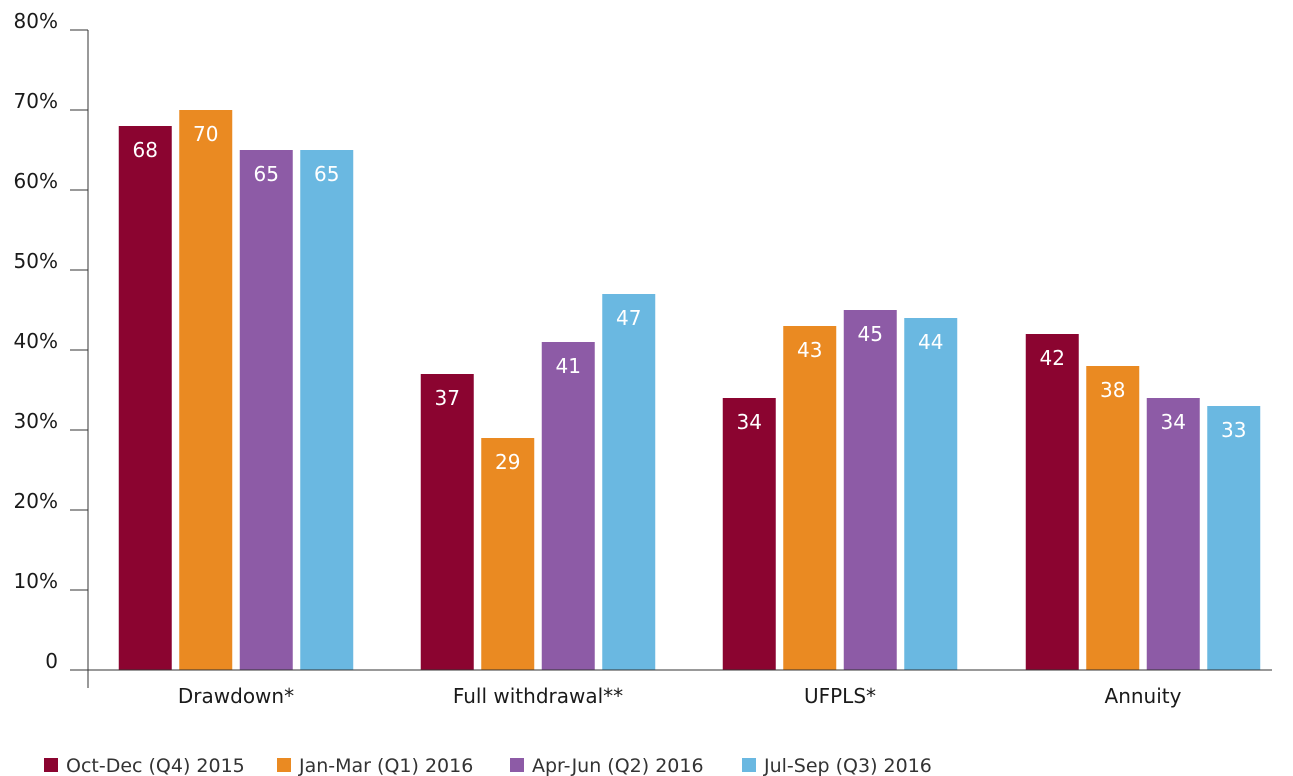 The height and width of the screenshot is (776, 1293). Describe the element at coordinates (847, 765) in the screenshot. I see `legend-label: Jul-Sep (Q3) 2016` at that location.